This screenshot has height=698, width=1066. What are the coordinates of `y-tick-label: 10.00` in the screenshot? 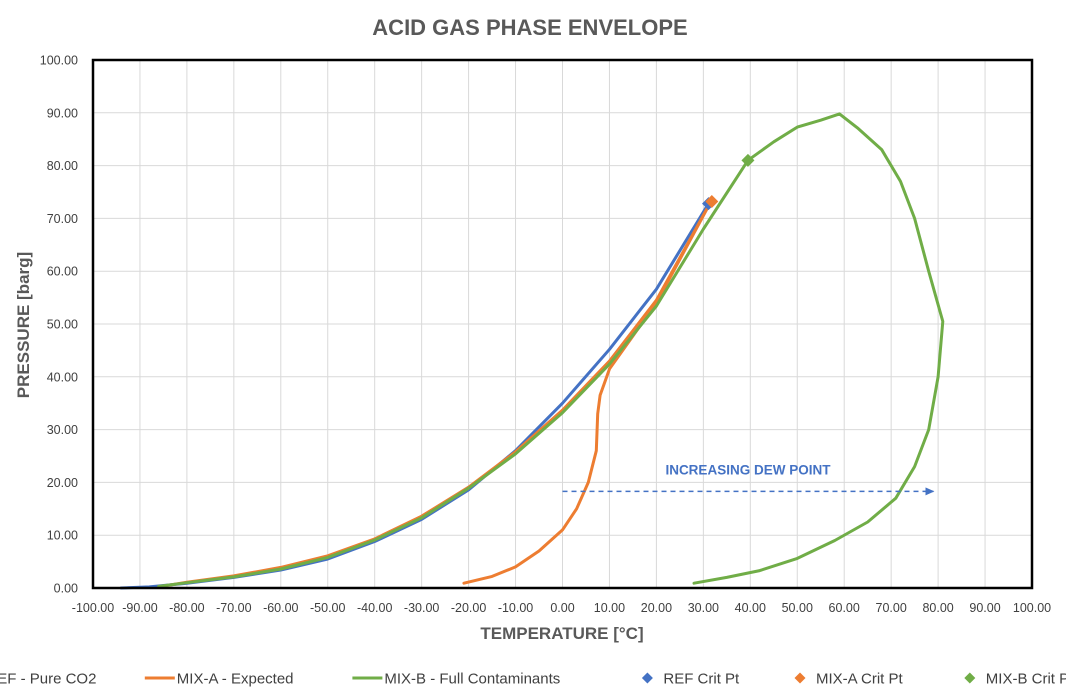 It's located at (62, 536).